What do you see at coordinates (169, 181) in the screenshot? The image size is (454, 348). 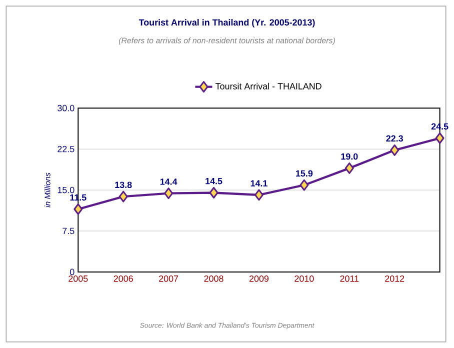 I see `data-label: 14.4` at bounding box center [169, 181].